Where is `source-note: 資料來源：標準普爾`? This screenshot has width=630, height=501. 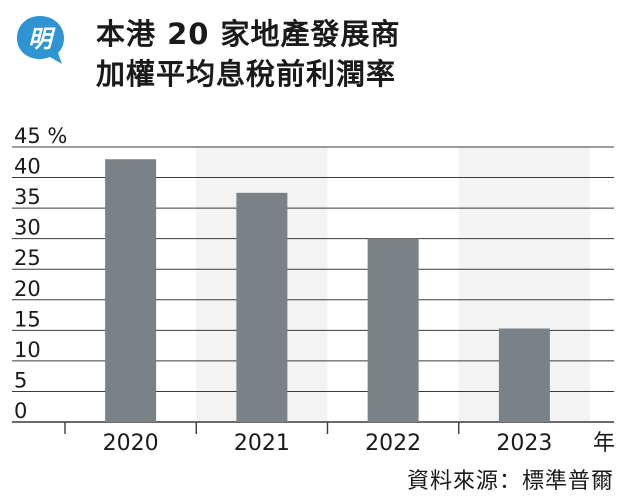 source-note: 資料來源：標準普爾 is located at coordinates (510, 481).